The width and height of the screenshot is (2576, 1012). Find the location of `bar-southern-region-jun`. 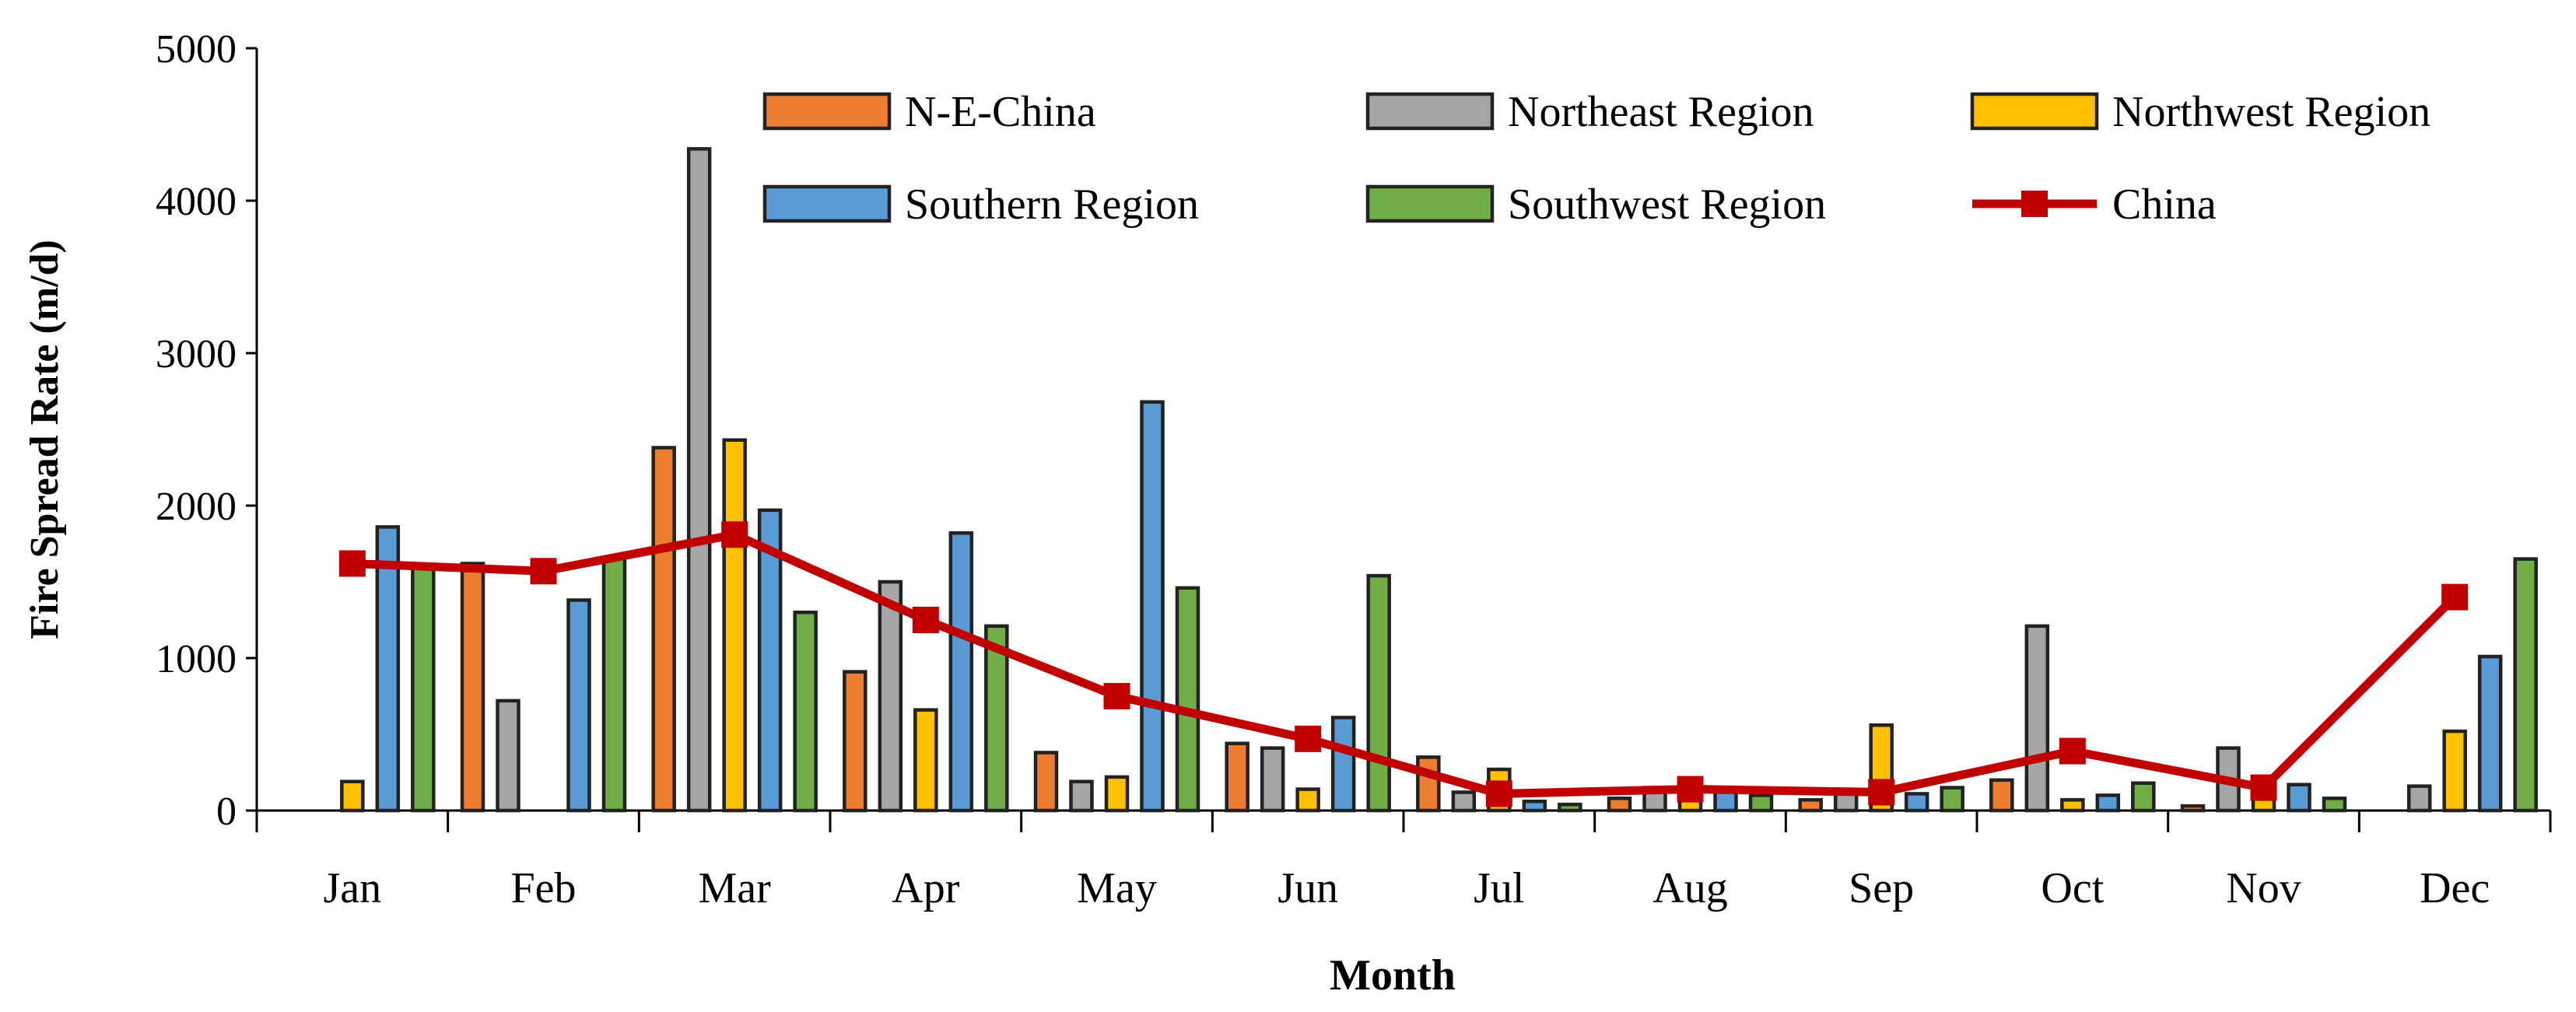

bar-southern-region-jun is located at coordinates (1343, 764).